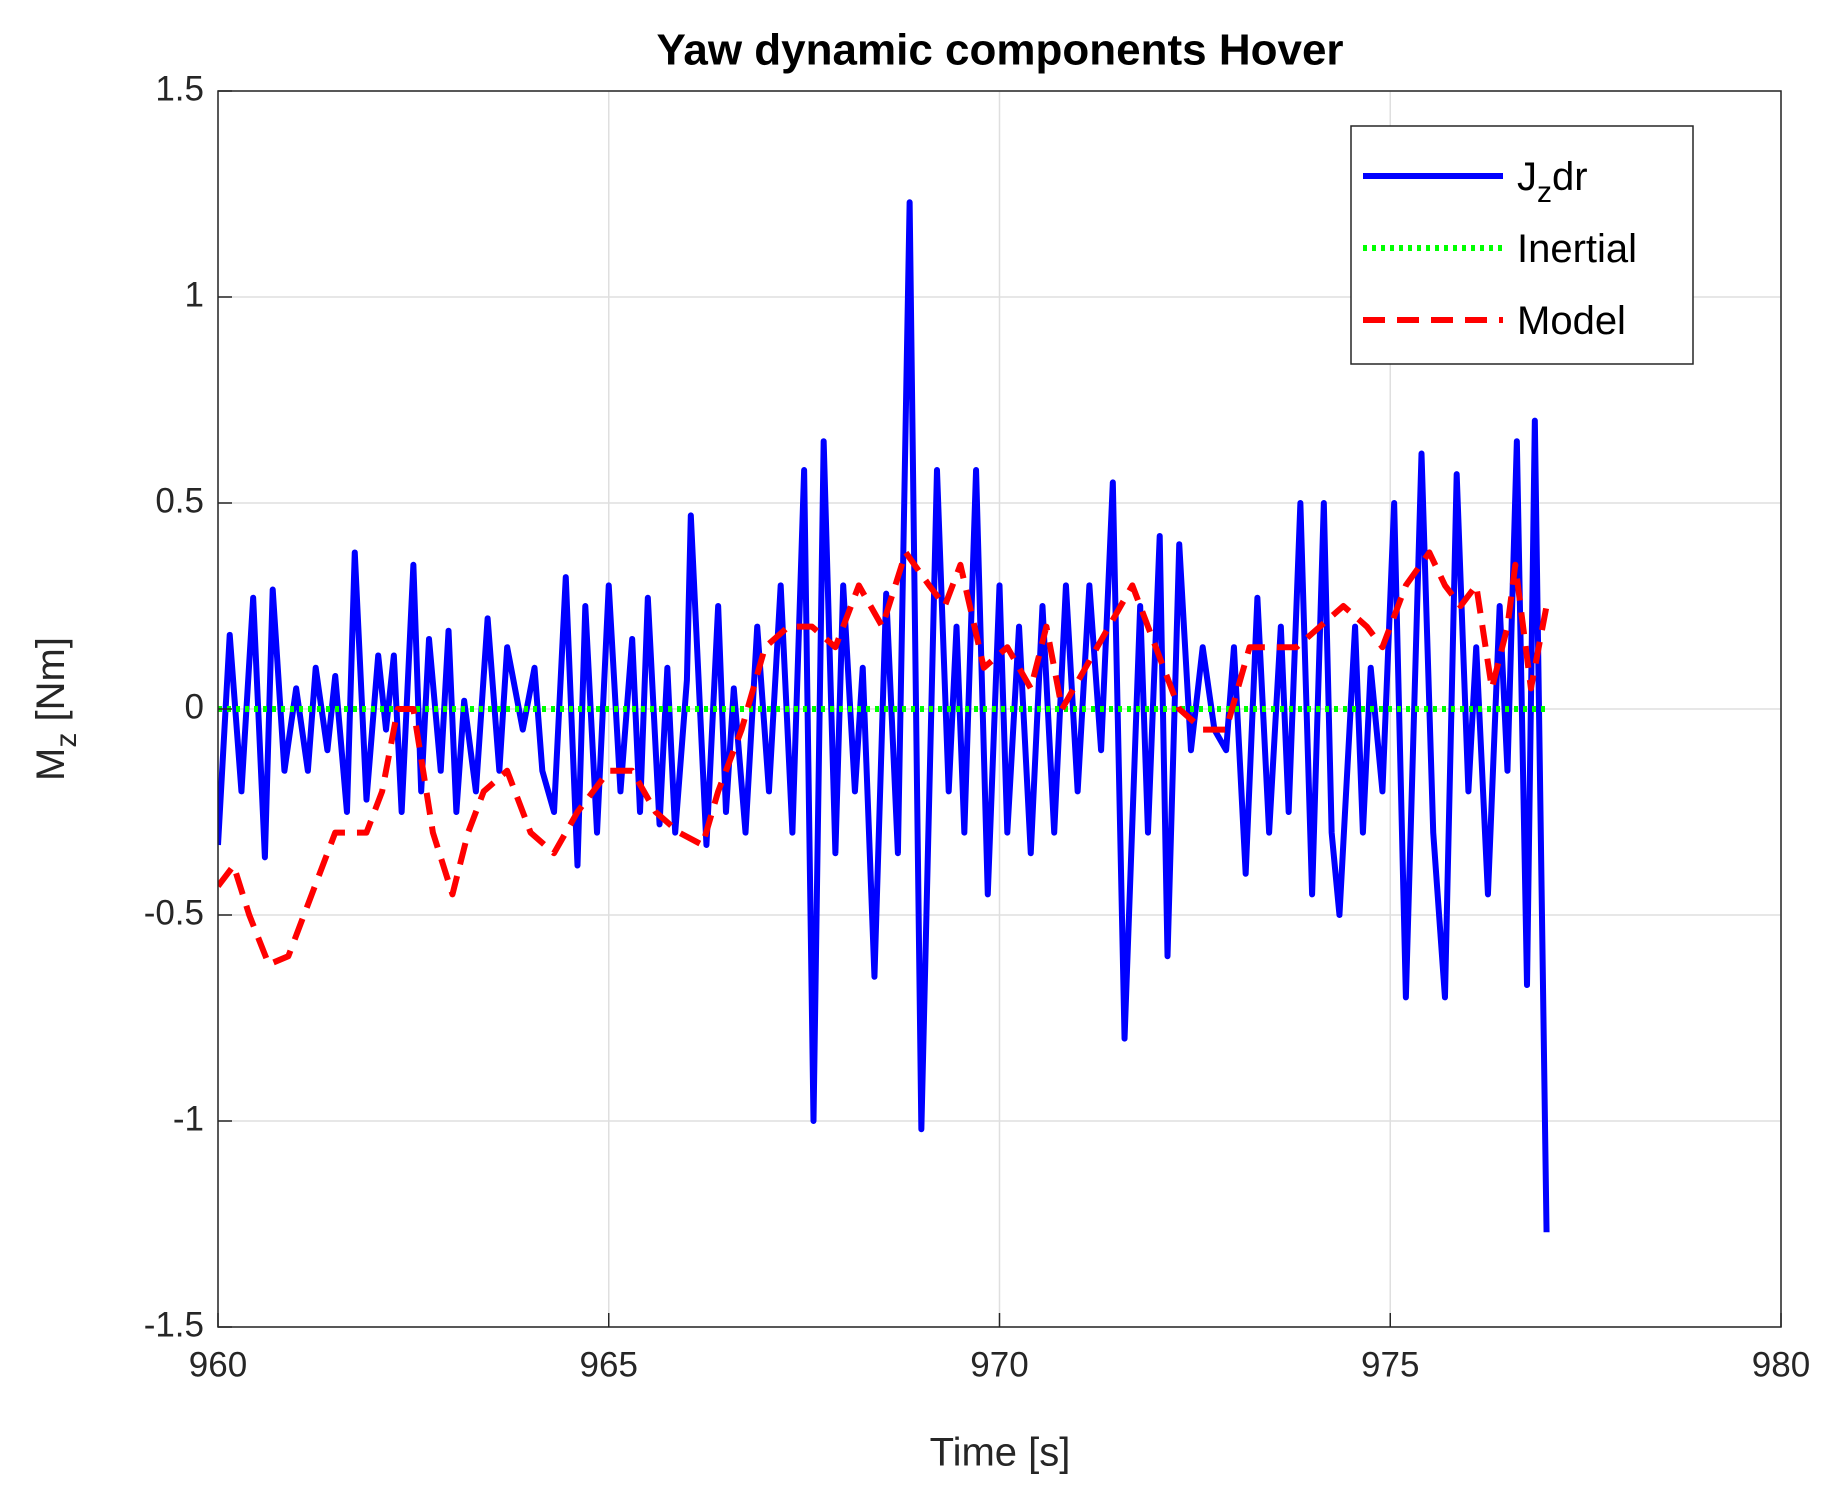 This screenshot has height=1496, width=1833. I want to click on legend: Jzdr Inertial Model, so click(1522, 245).